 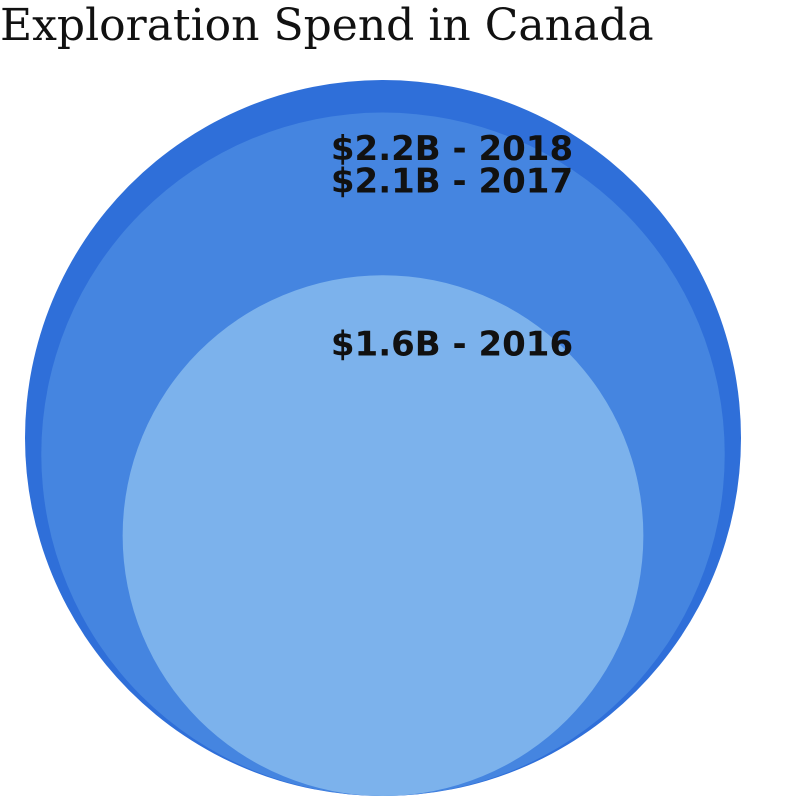 I want to click on chart-title: Exploration Spend in Canada, so click(x=327, y=25).